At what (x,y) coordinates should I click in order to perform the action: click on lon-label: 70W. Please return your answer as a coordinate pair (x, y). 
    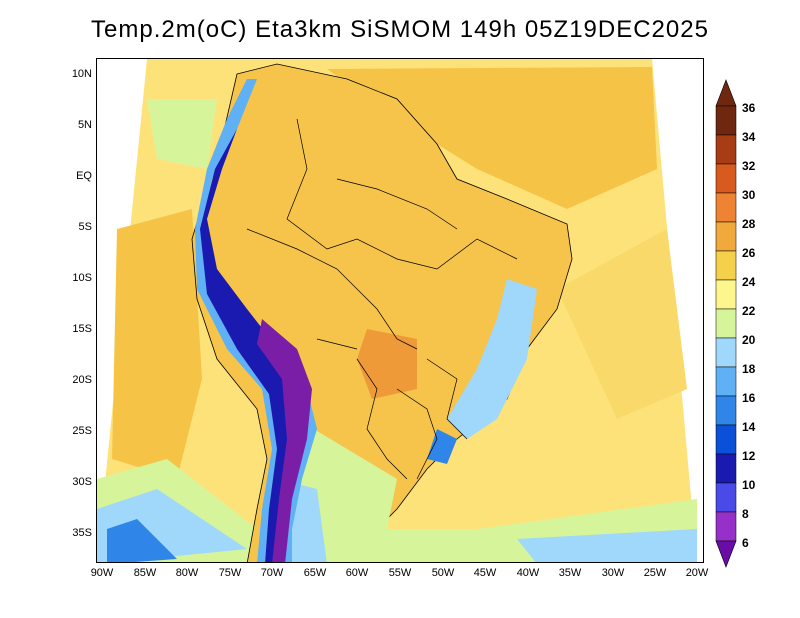
    Looking at the image, I should click on (272, 573).